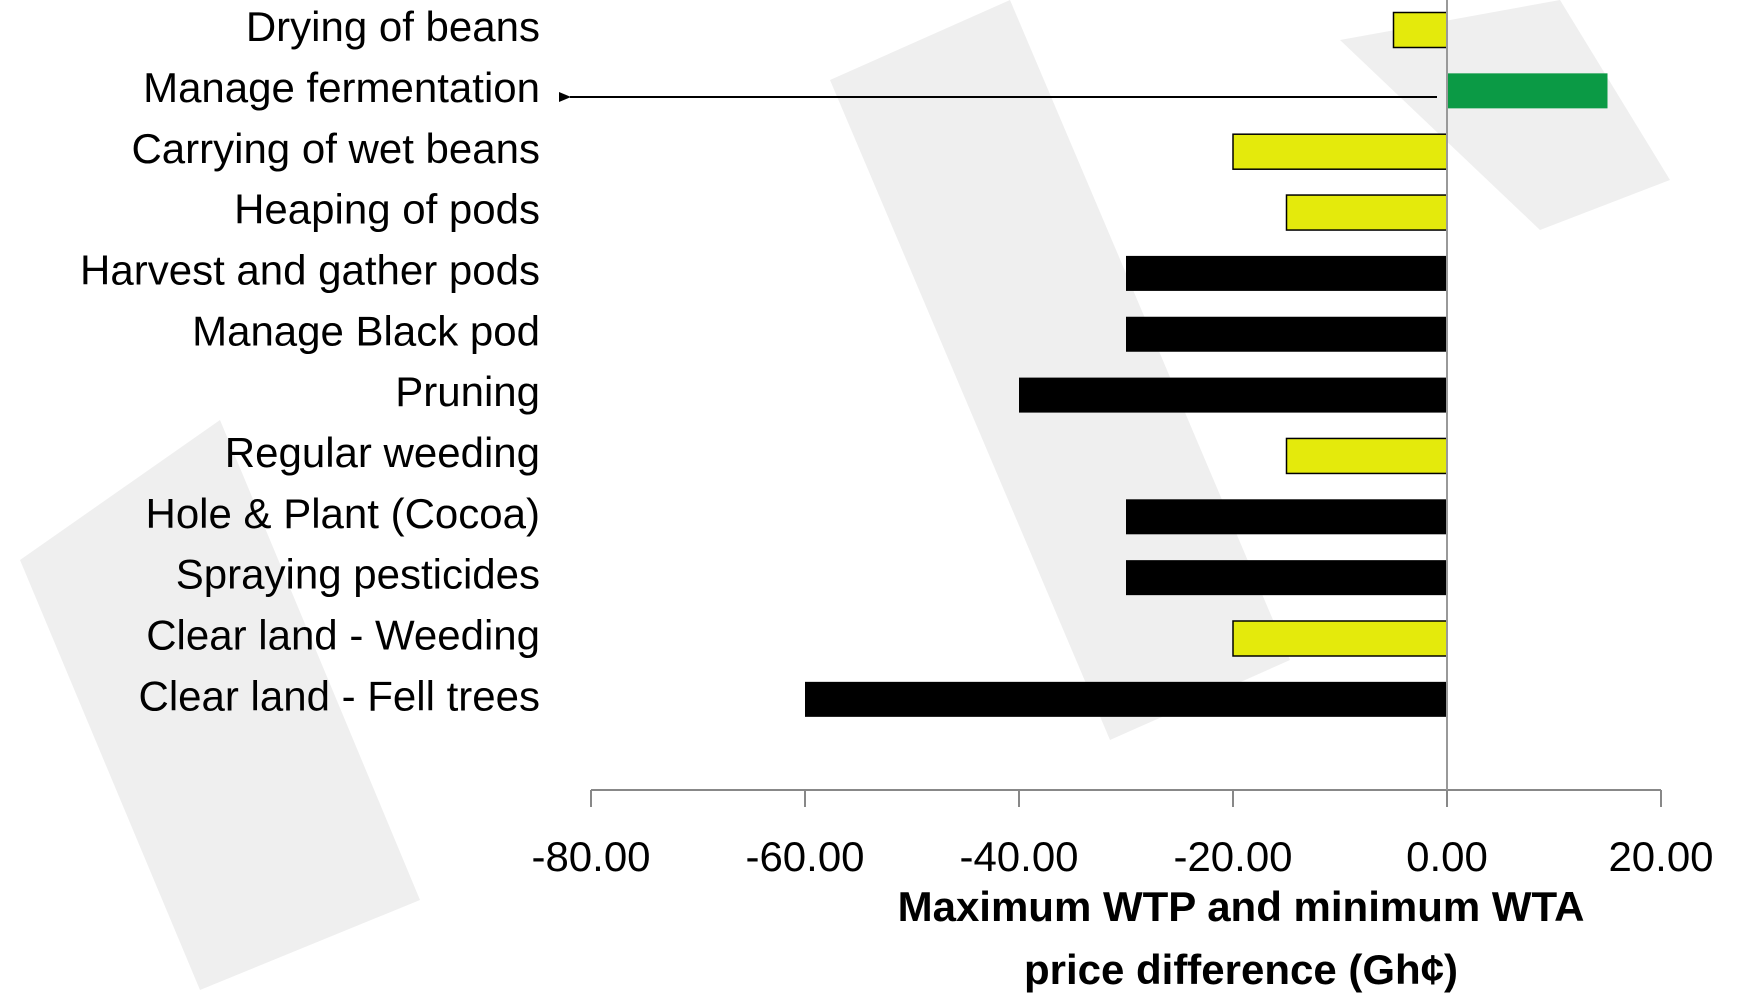 This screenshot has height=997, width=1740. What do you see at coordinates (804, 856) in the screenshot?
I see `x-tick-label: -60.00` at bounding box center [804, 856].